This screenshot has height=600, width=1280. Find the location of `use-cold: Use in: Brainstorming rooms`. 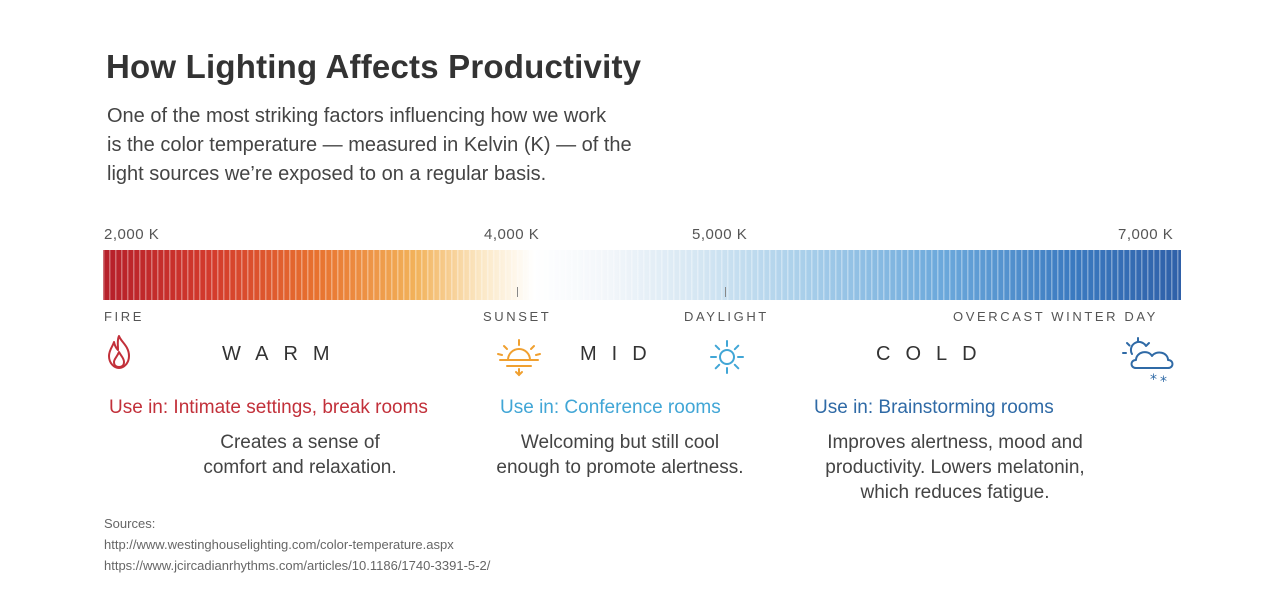

use-cold: Use in: Brainstorming rooms is located at coordinates (934, 407).